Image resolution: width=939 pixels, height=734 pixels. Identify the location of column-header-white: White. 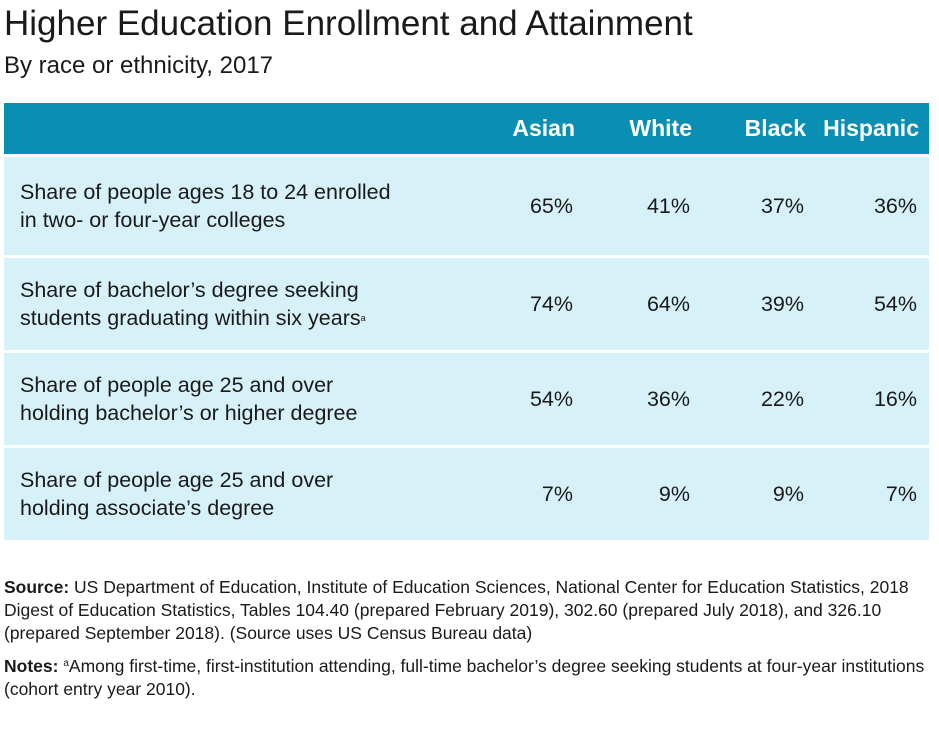
(643, 130).